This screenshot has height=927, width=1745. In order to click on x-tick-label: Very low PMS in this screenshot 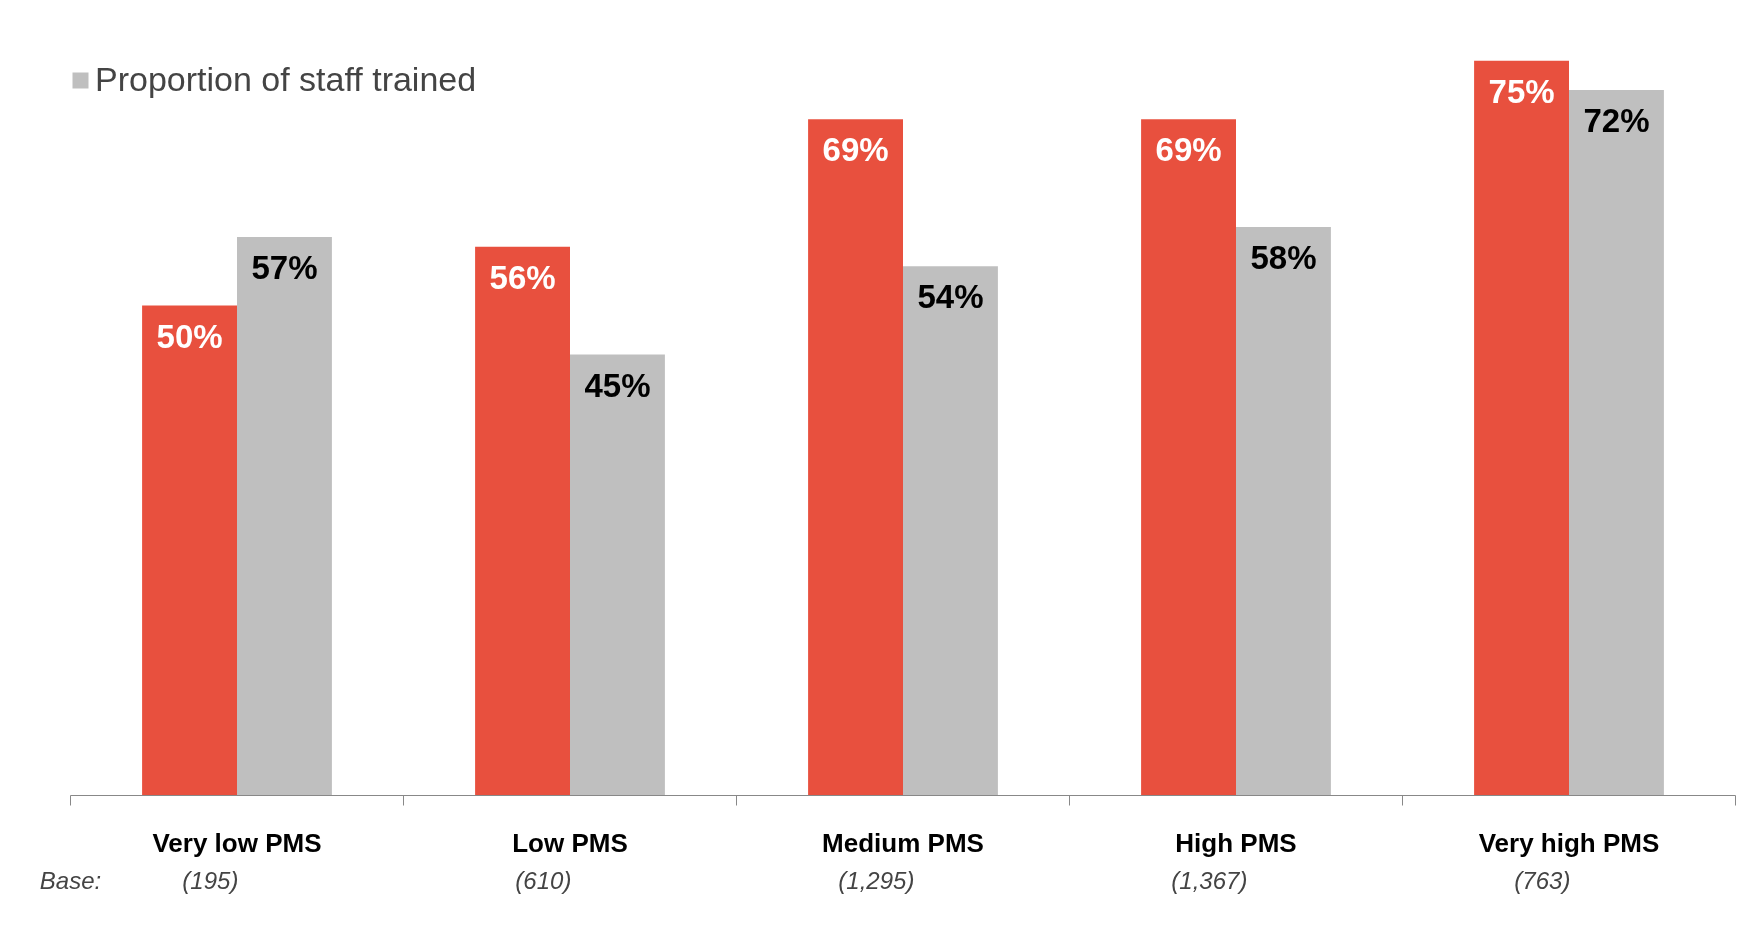, I will do `click(237, 842)`.